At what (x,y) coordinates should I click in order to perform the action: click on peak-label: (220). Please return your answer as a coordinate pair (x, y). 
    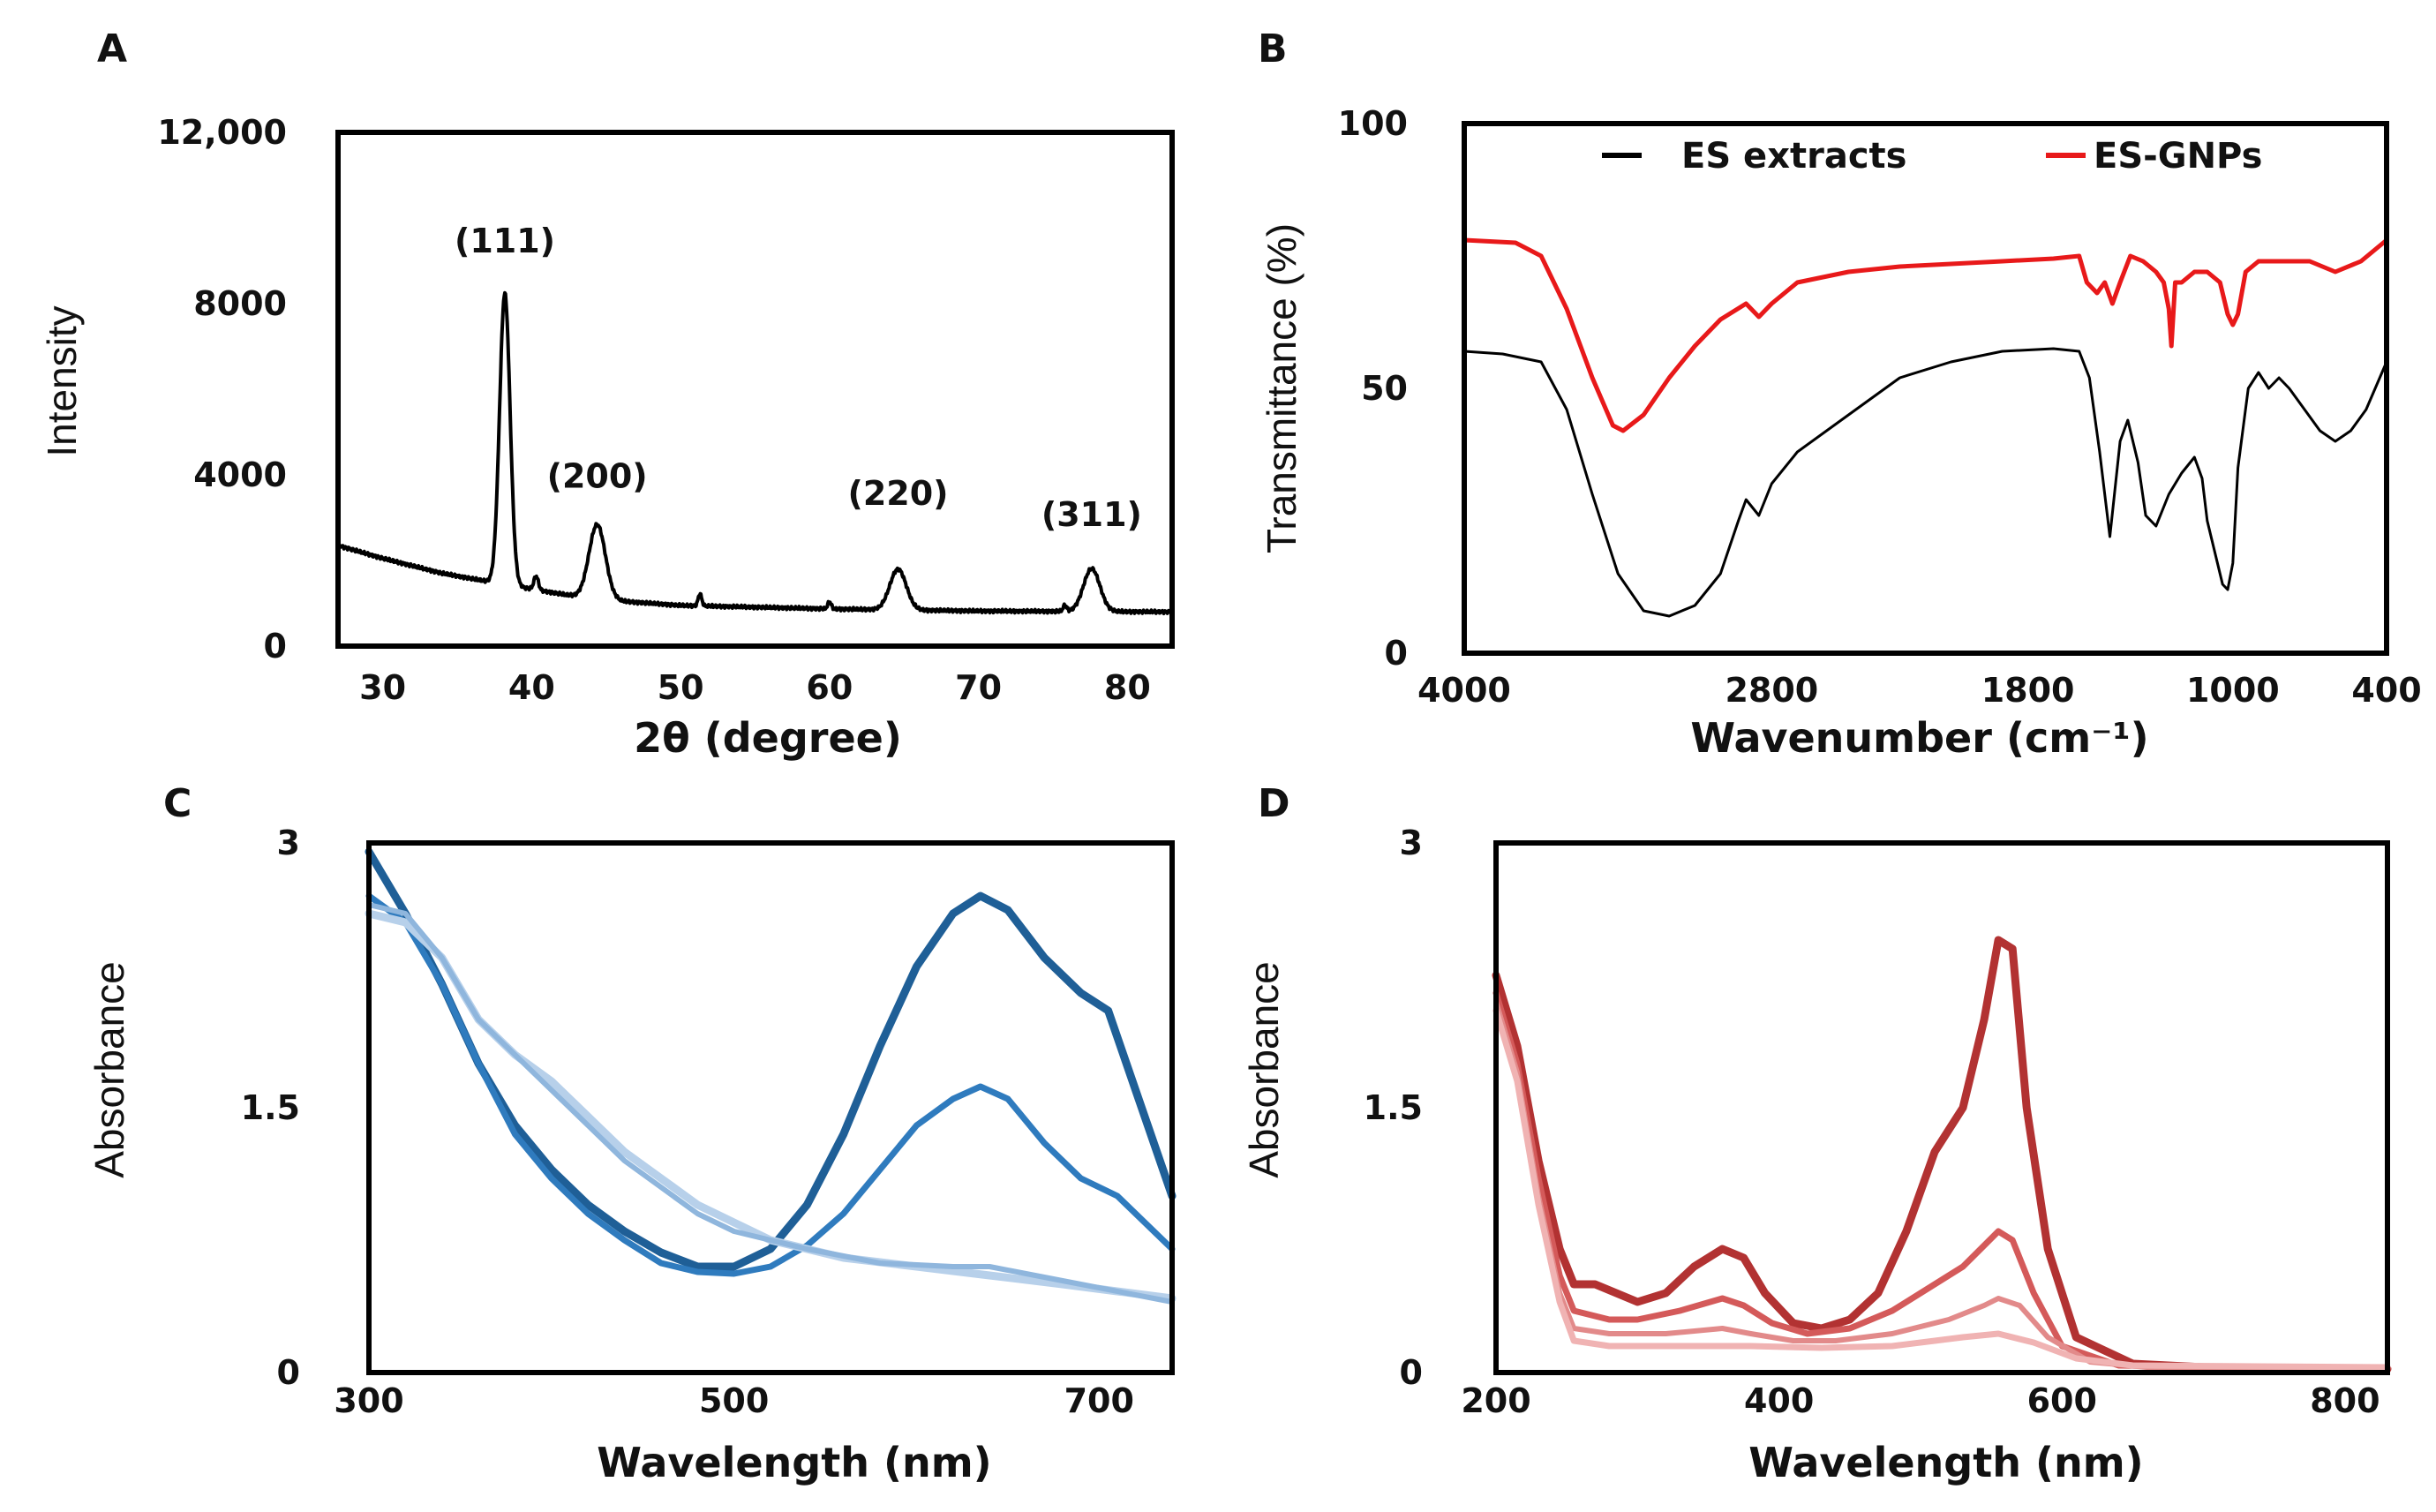
    Looking at the image, I should click on (897, 493).